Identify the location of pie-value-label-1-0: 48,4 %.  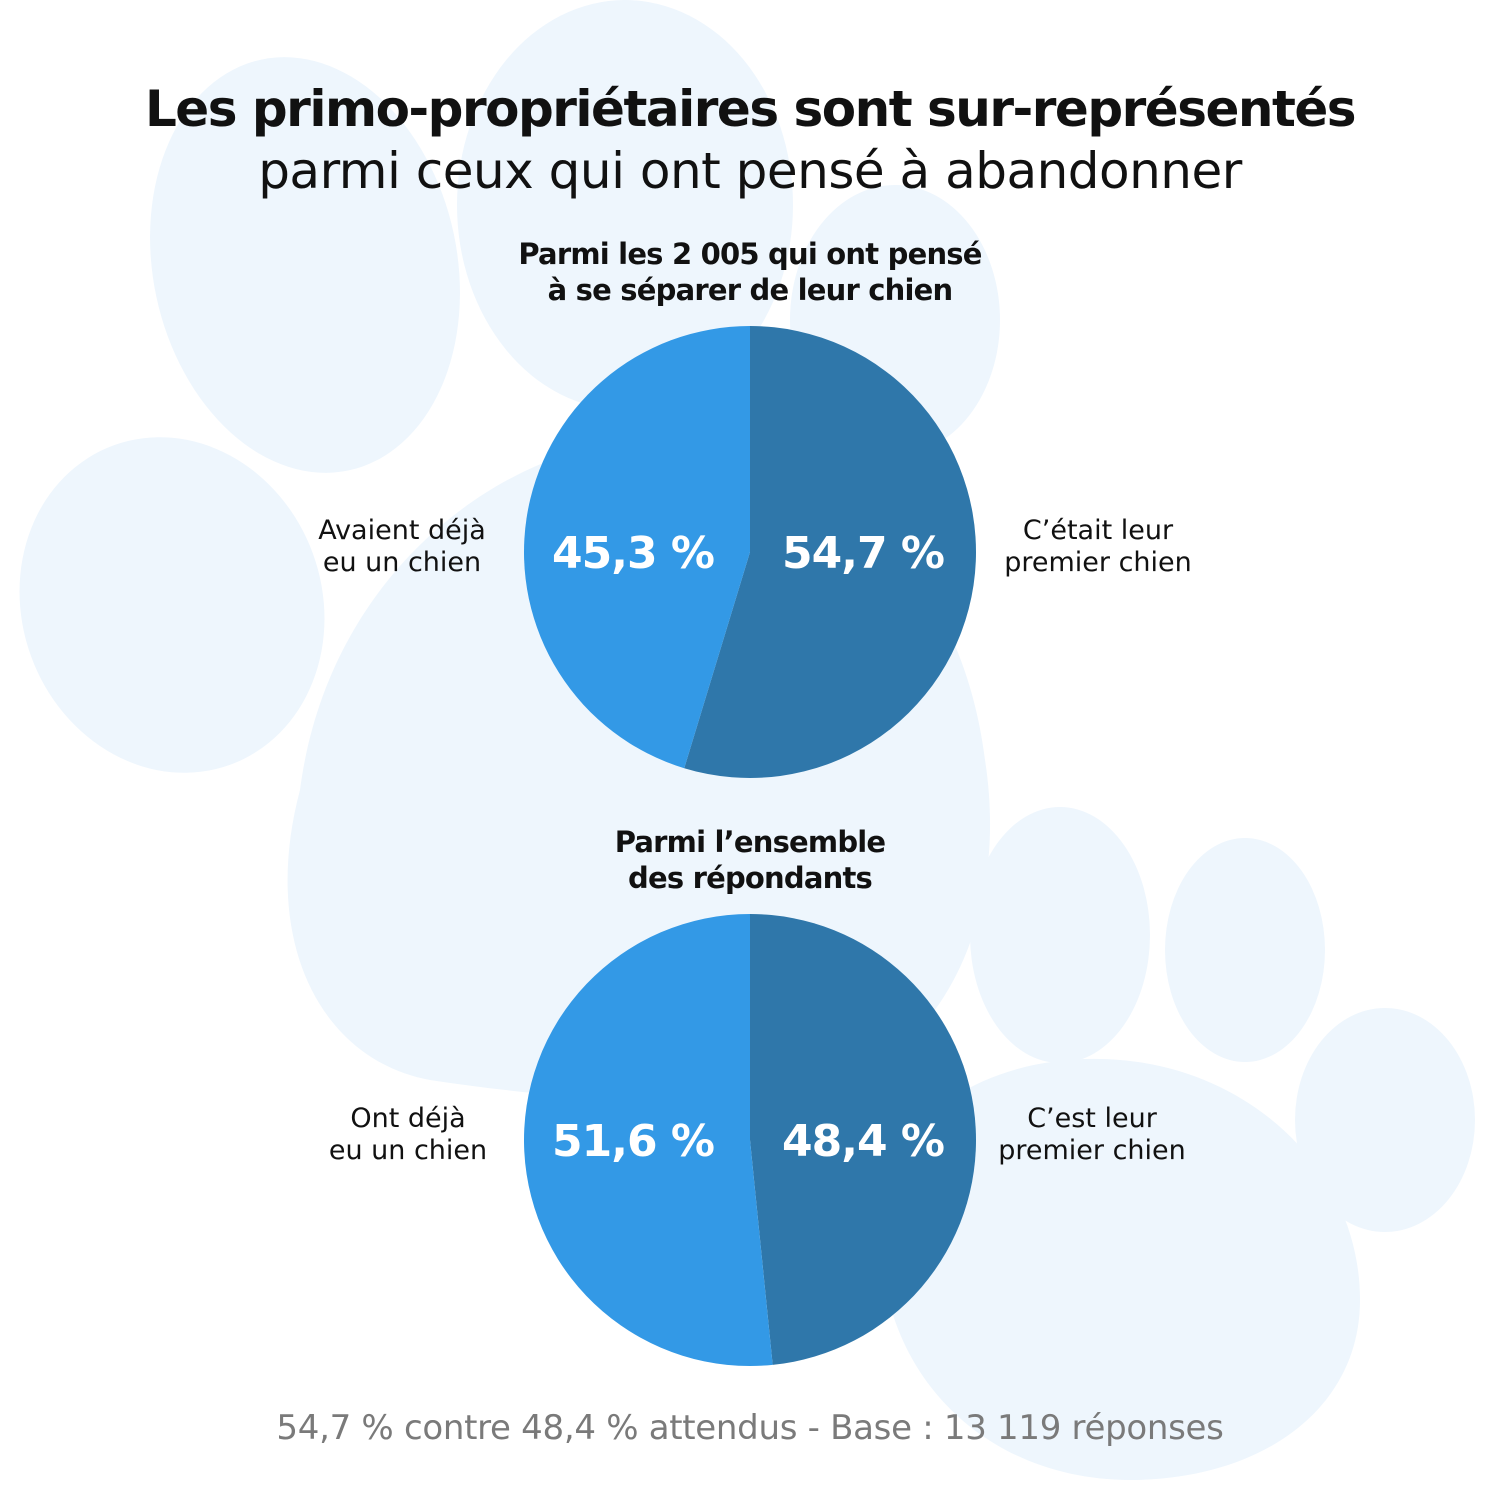
(863, 1141).